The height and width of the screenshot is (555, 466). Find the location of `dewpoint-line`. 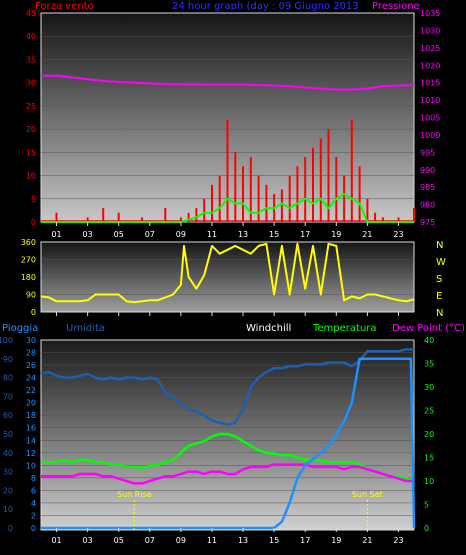

dewpoint-line is located at coordinates (227, 474).